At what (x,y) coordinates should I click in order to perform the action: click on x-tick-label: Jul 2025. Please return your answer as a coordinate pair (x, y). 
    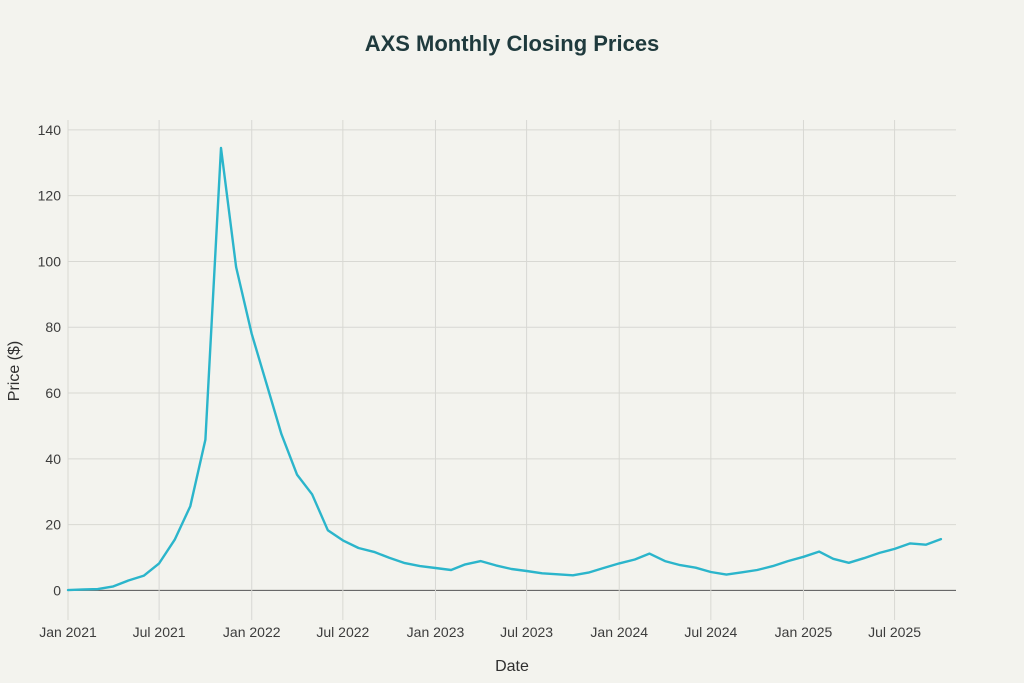
    Looking at the image, I should click on (894, 632).